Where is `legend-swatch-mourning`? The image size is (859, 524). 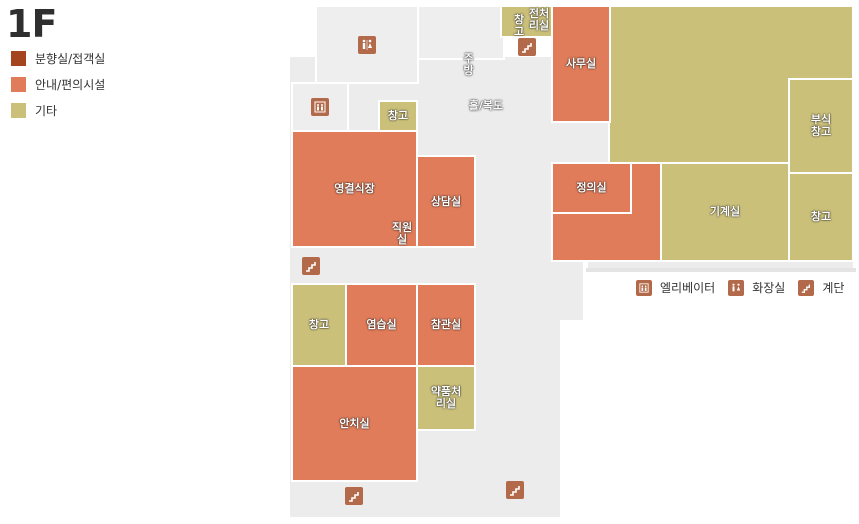
legend-swatch-mourning is located at coordinates (18, 58).